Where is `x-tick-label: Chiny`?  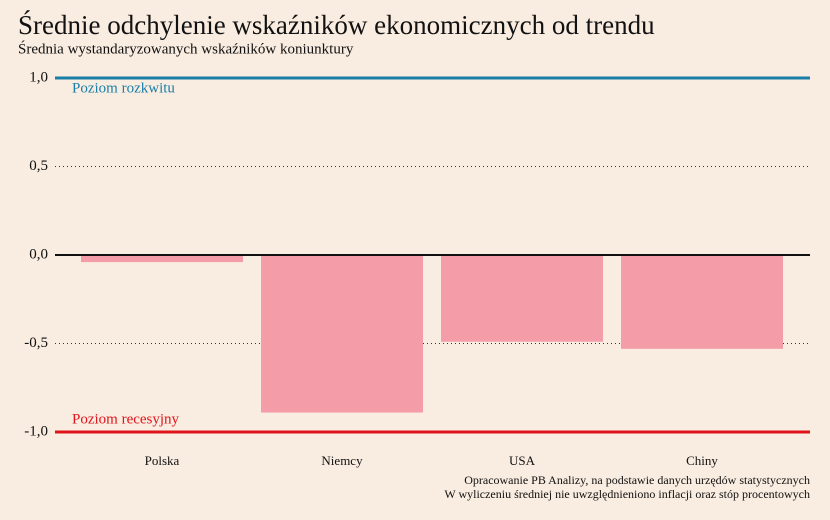
x-tick-label: Chiny is located at coordinates (702, 460).